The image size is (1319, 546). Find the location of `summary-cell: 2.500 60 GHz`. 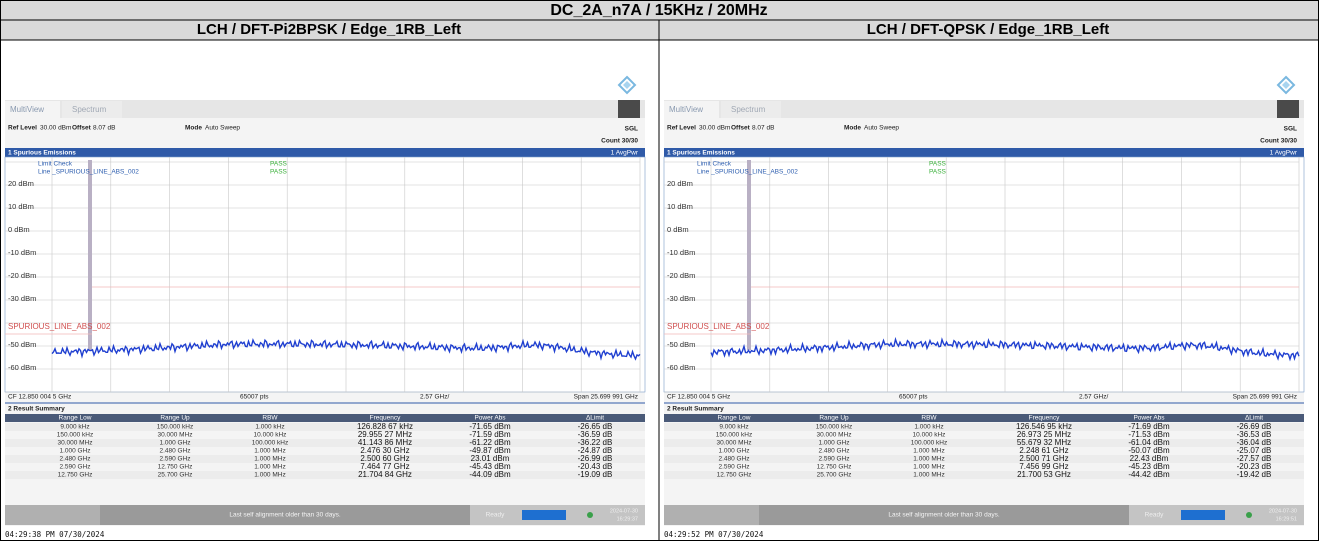

summary-cell: 2.500 60 GHz is located at coordinates (384, 458).